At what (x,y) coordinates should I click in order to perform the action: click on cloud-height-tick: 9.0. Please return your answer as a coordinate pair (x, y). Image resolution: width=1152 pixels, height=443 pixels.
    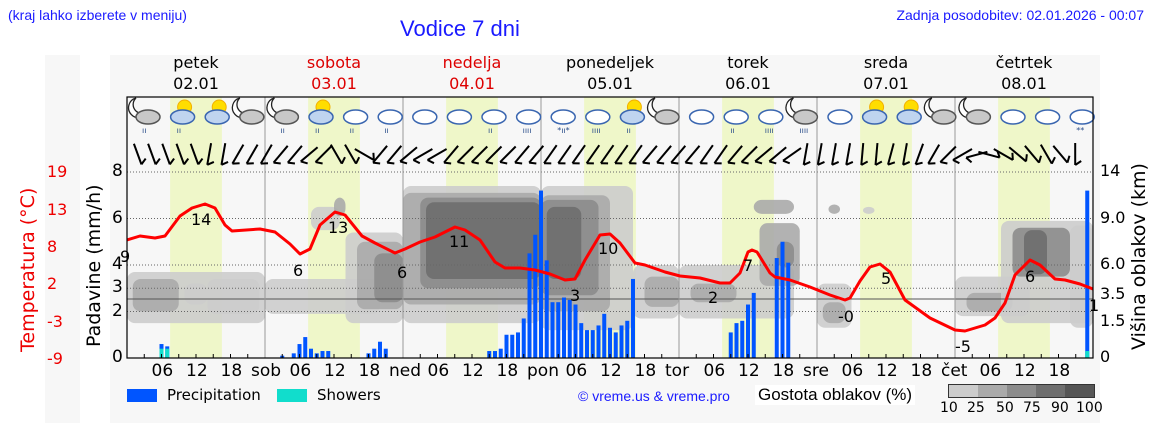
    Looking at the image, I should click on (1113, 217).